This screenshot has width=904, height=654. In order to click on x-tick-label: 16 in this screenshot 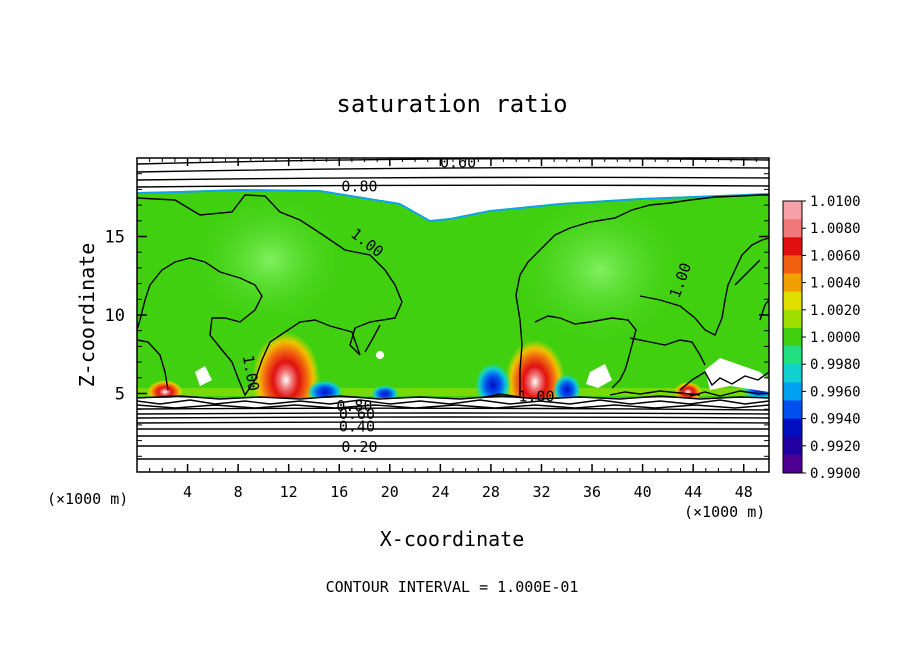, I will do `click(339, 492)`.